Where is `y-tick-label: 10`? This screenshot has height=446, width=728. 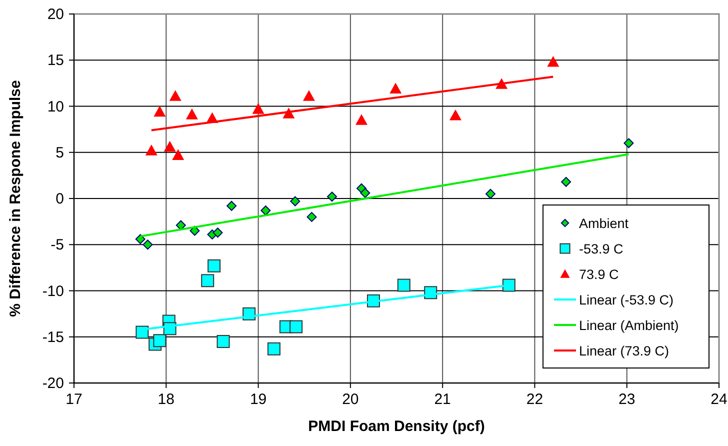 y-tick-label: 10 is located at coordinates (55, 107).